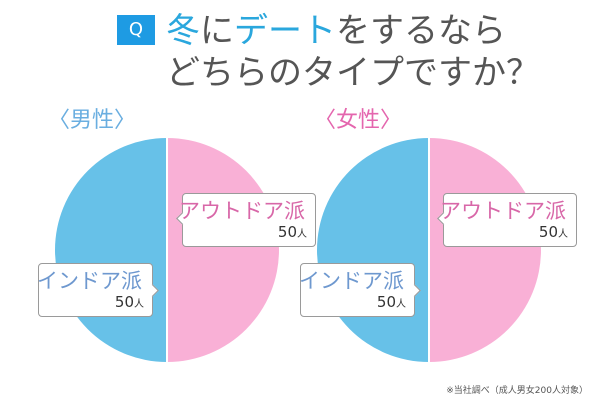 The width and height of the screenshot is (600, 400). What do you see at coordinates (285, 31) in the screenshot?
I see `title-highlight-date: デート` at bounding box center [285, 31].